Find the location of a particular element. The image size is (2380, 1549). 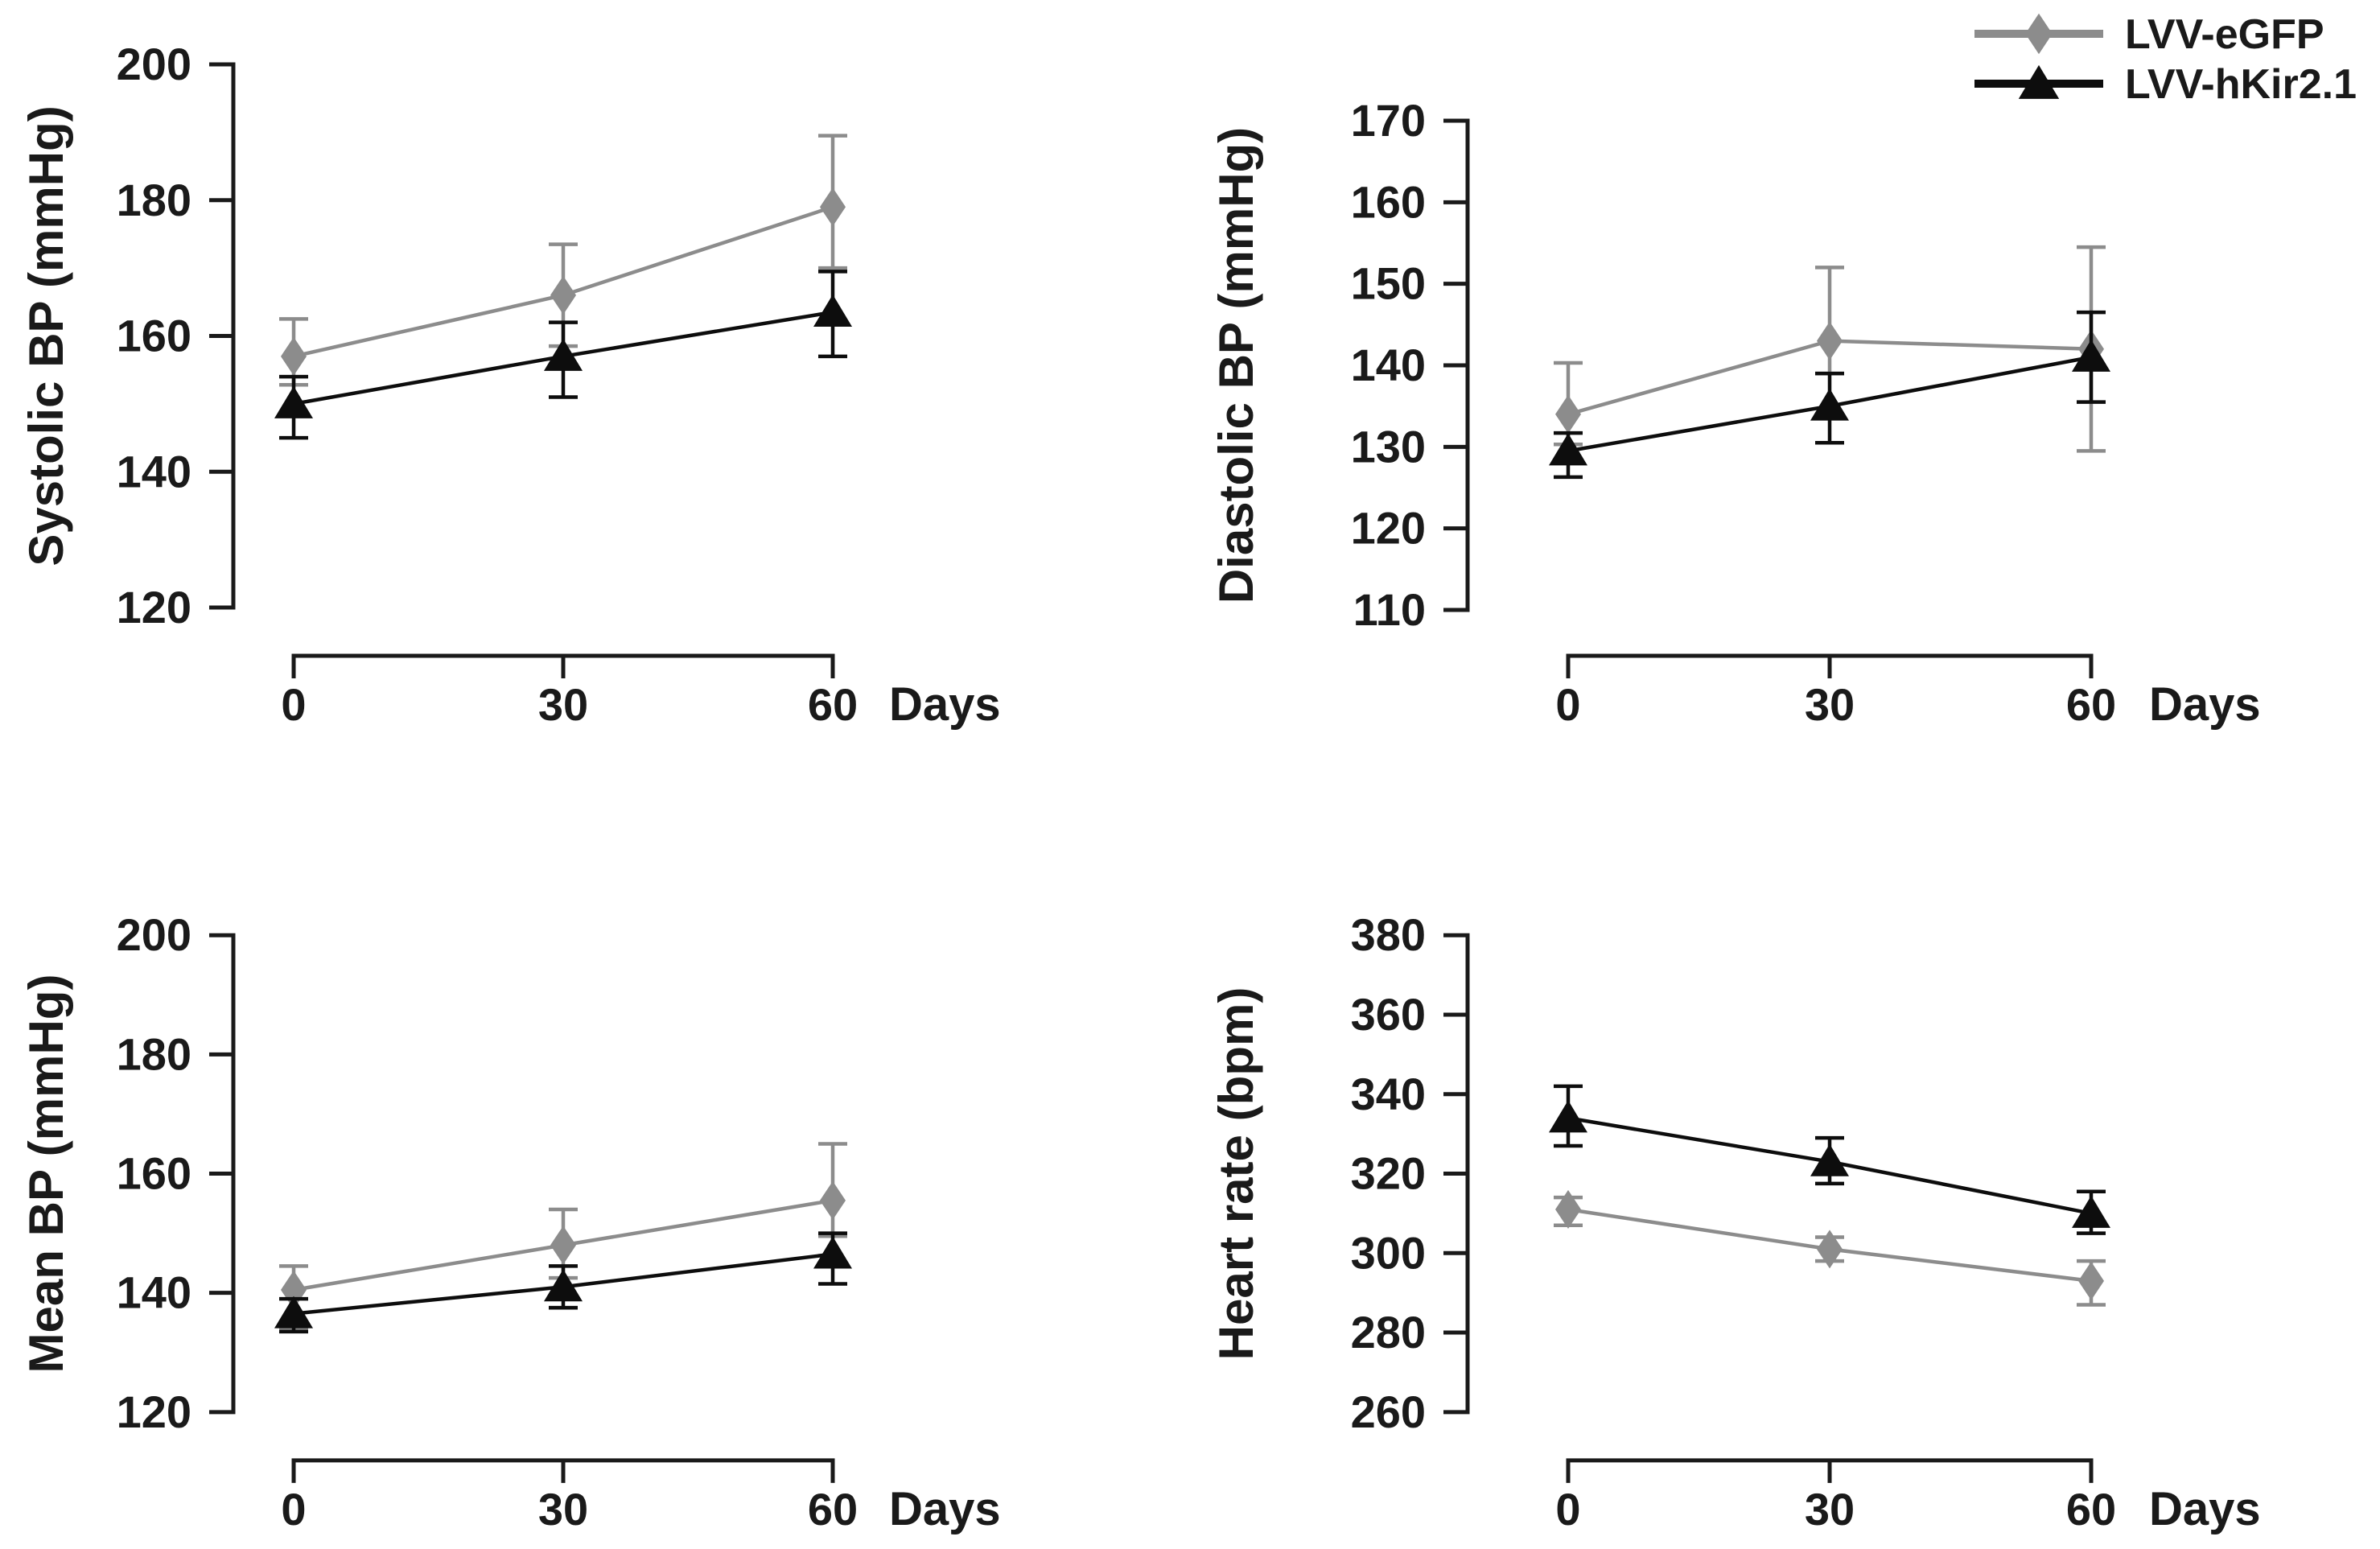

legend-diamond-icon is located at coordinates (2039, 34).